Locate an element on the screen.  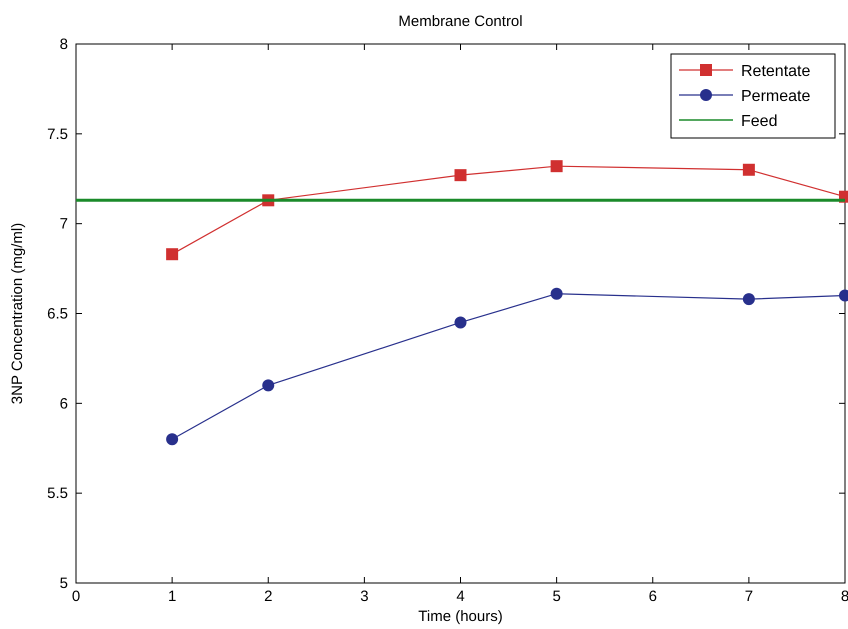
x-tick-label: 4 is located at coordinates (460, 596).